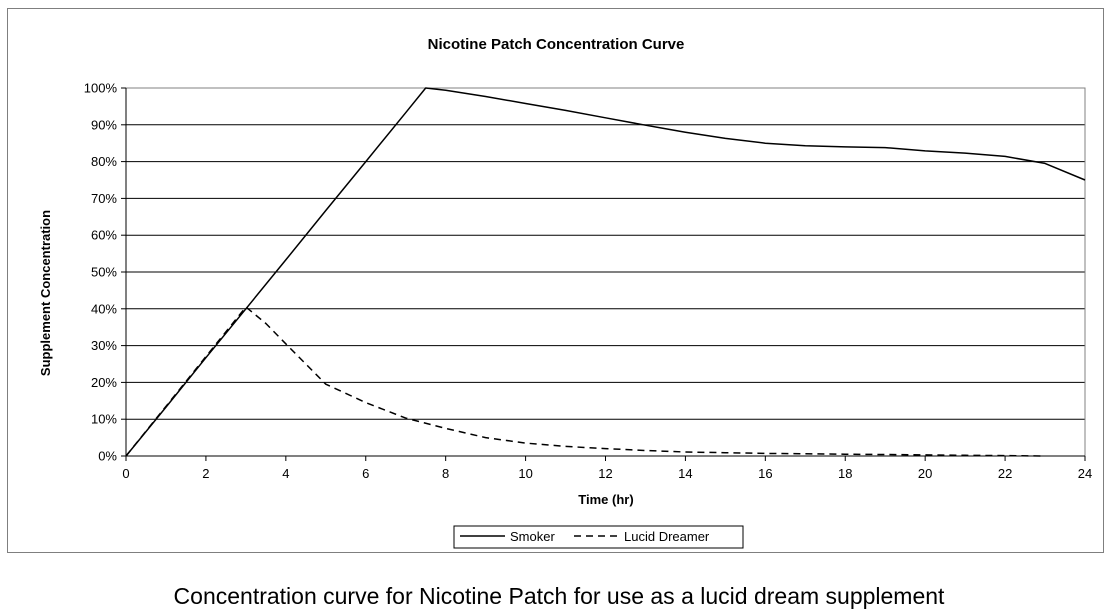 The height and width of the screenshot is (616, 1118). Describe the element at coordinates (205, 473) in the screenshot. I see `x-tick-label: 2` at that location.